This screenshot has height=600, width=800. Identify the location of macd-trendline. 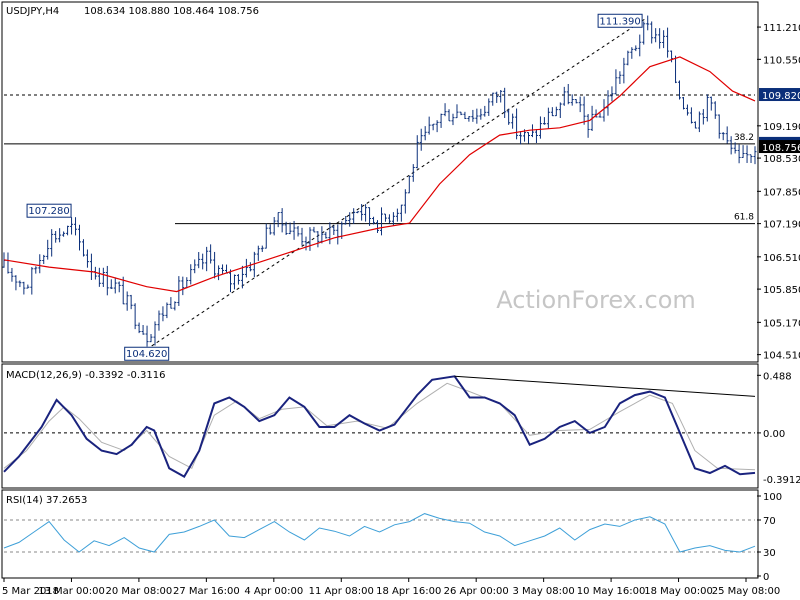
(605, 386).